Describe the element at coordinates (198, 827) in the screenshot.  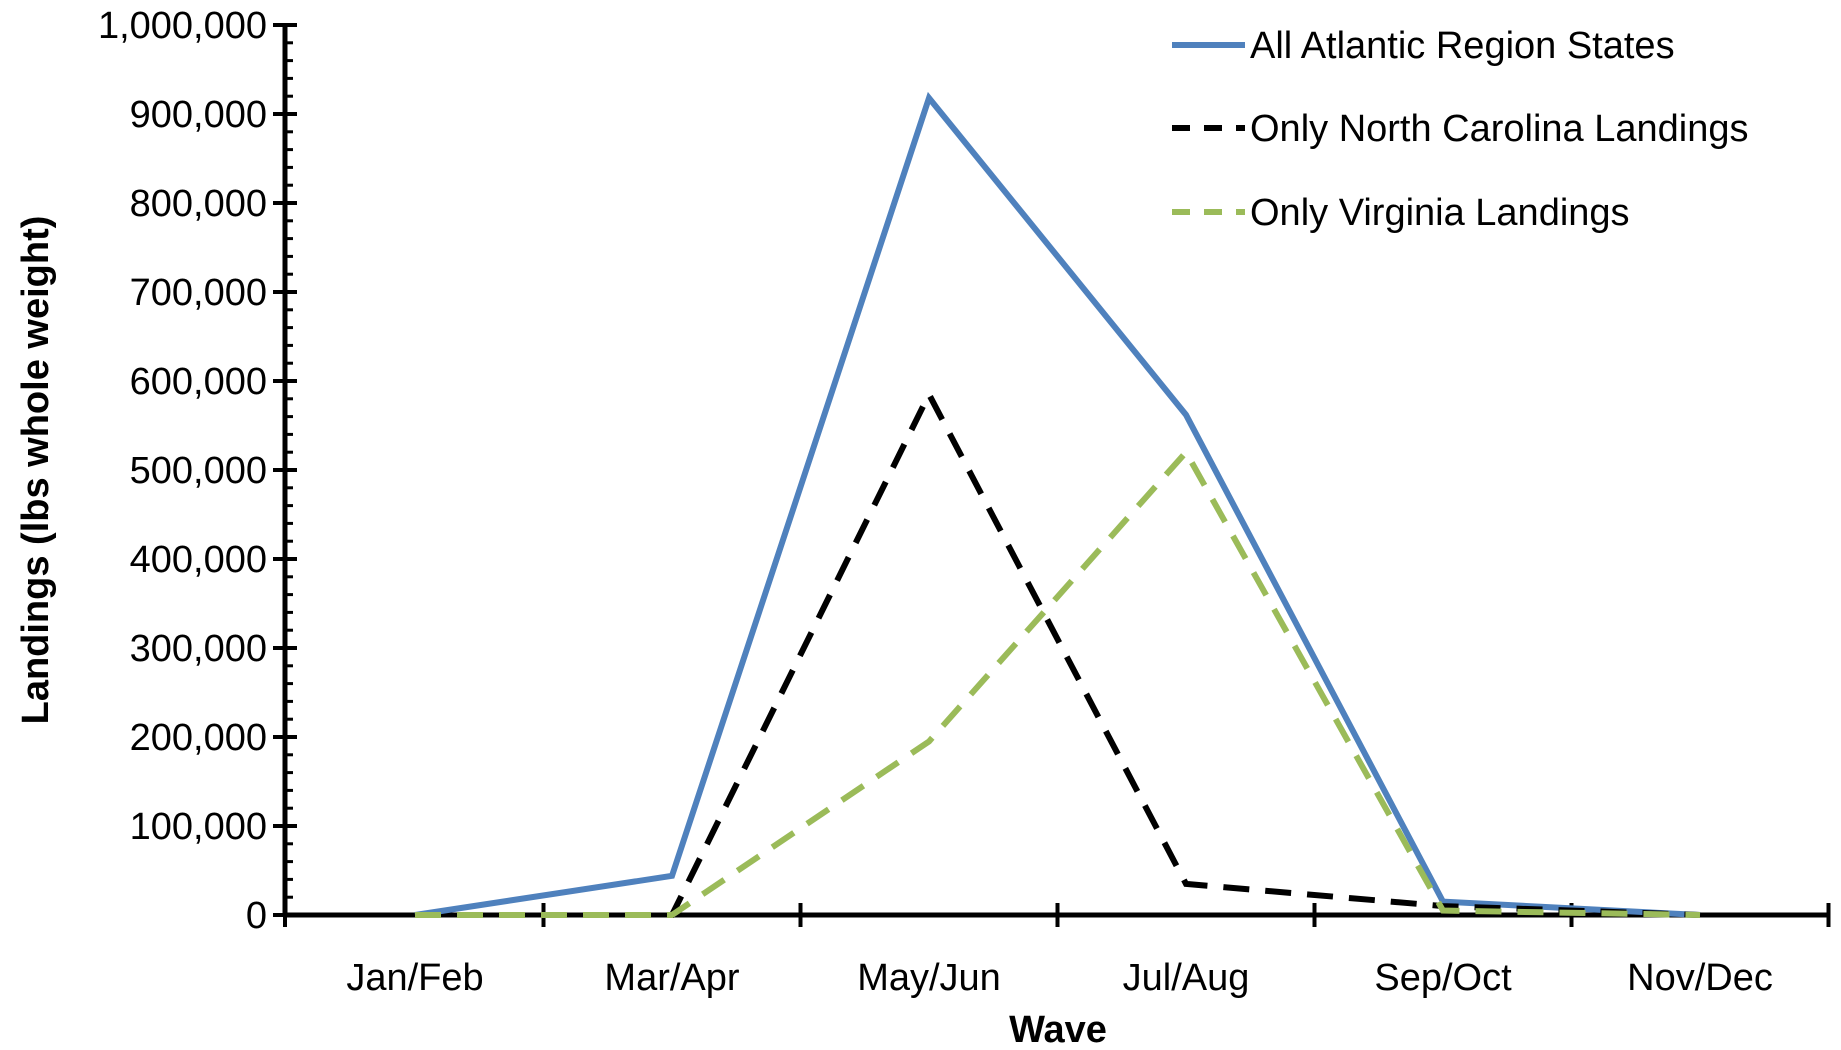
I see `y-tick-label: 100,000` at that location.